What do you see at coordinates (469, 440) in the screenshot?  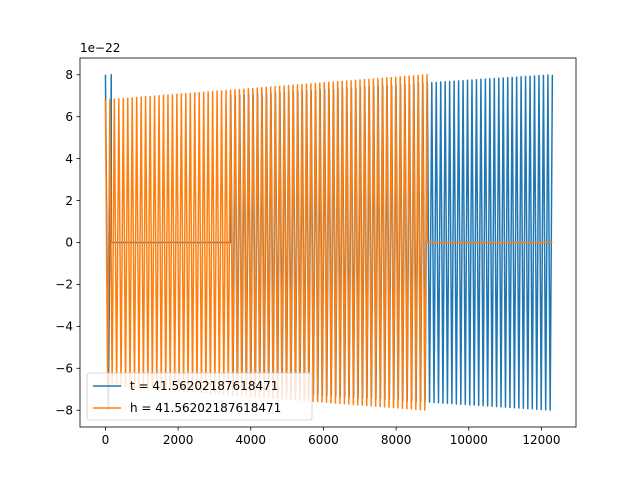 I see `x-tick-label: 10000` at bounding box center [469, 440].